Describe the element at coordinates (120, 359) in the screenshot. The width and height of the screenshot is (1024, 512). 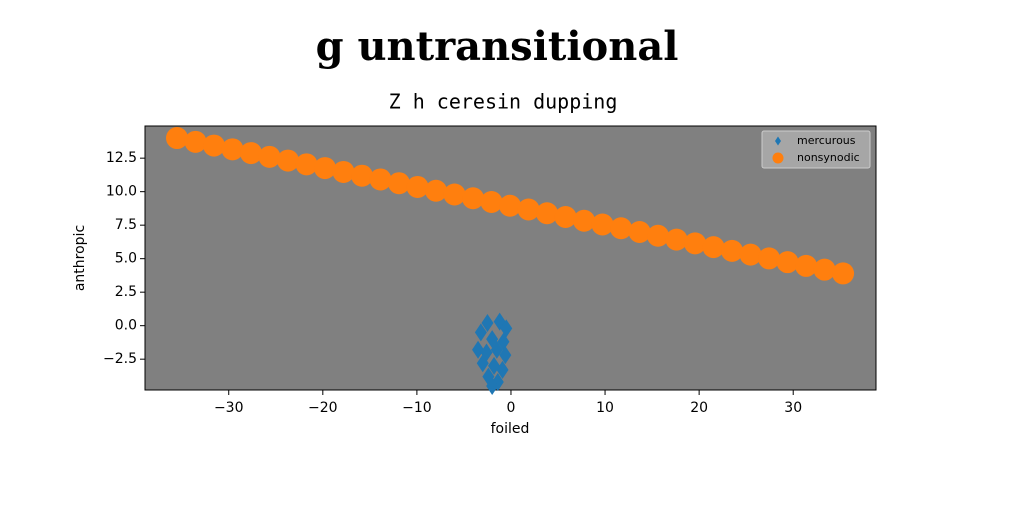
I see `y-tick-label: −2.5` at that location.